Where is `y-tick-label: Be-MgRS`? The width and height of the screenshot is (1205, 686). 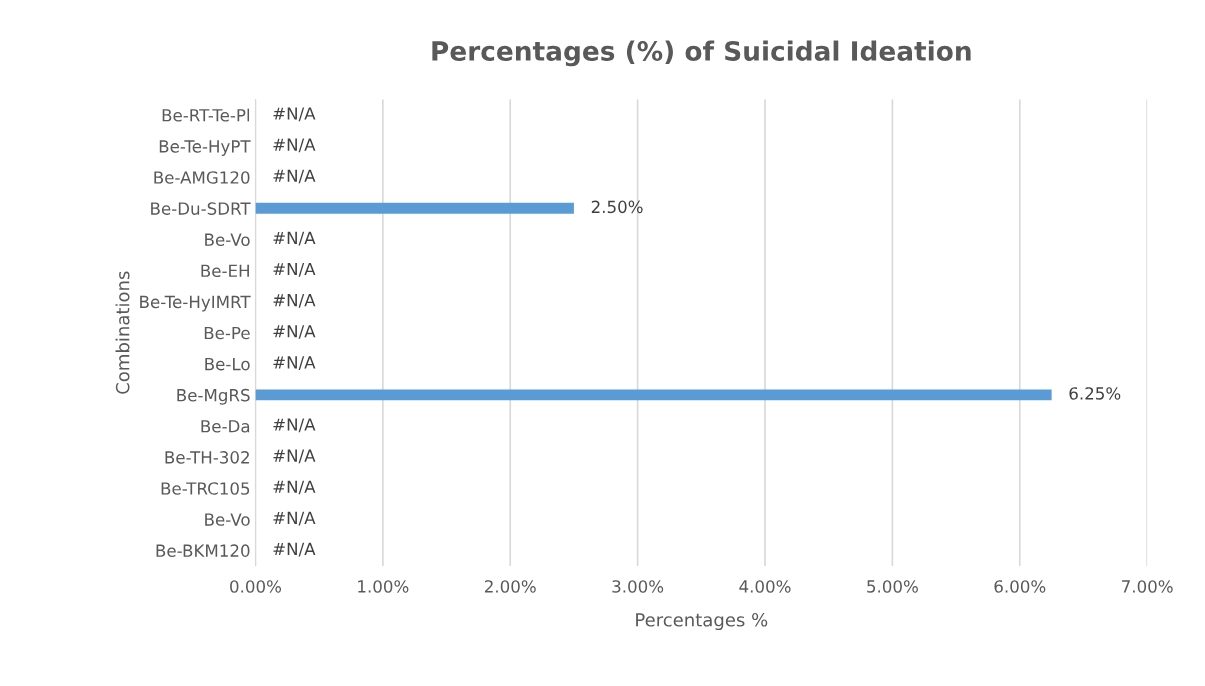 y-tick-label: Be-MgRS is located at coordinates (213, 396).